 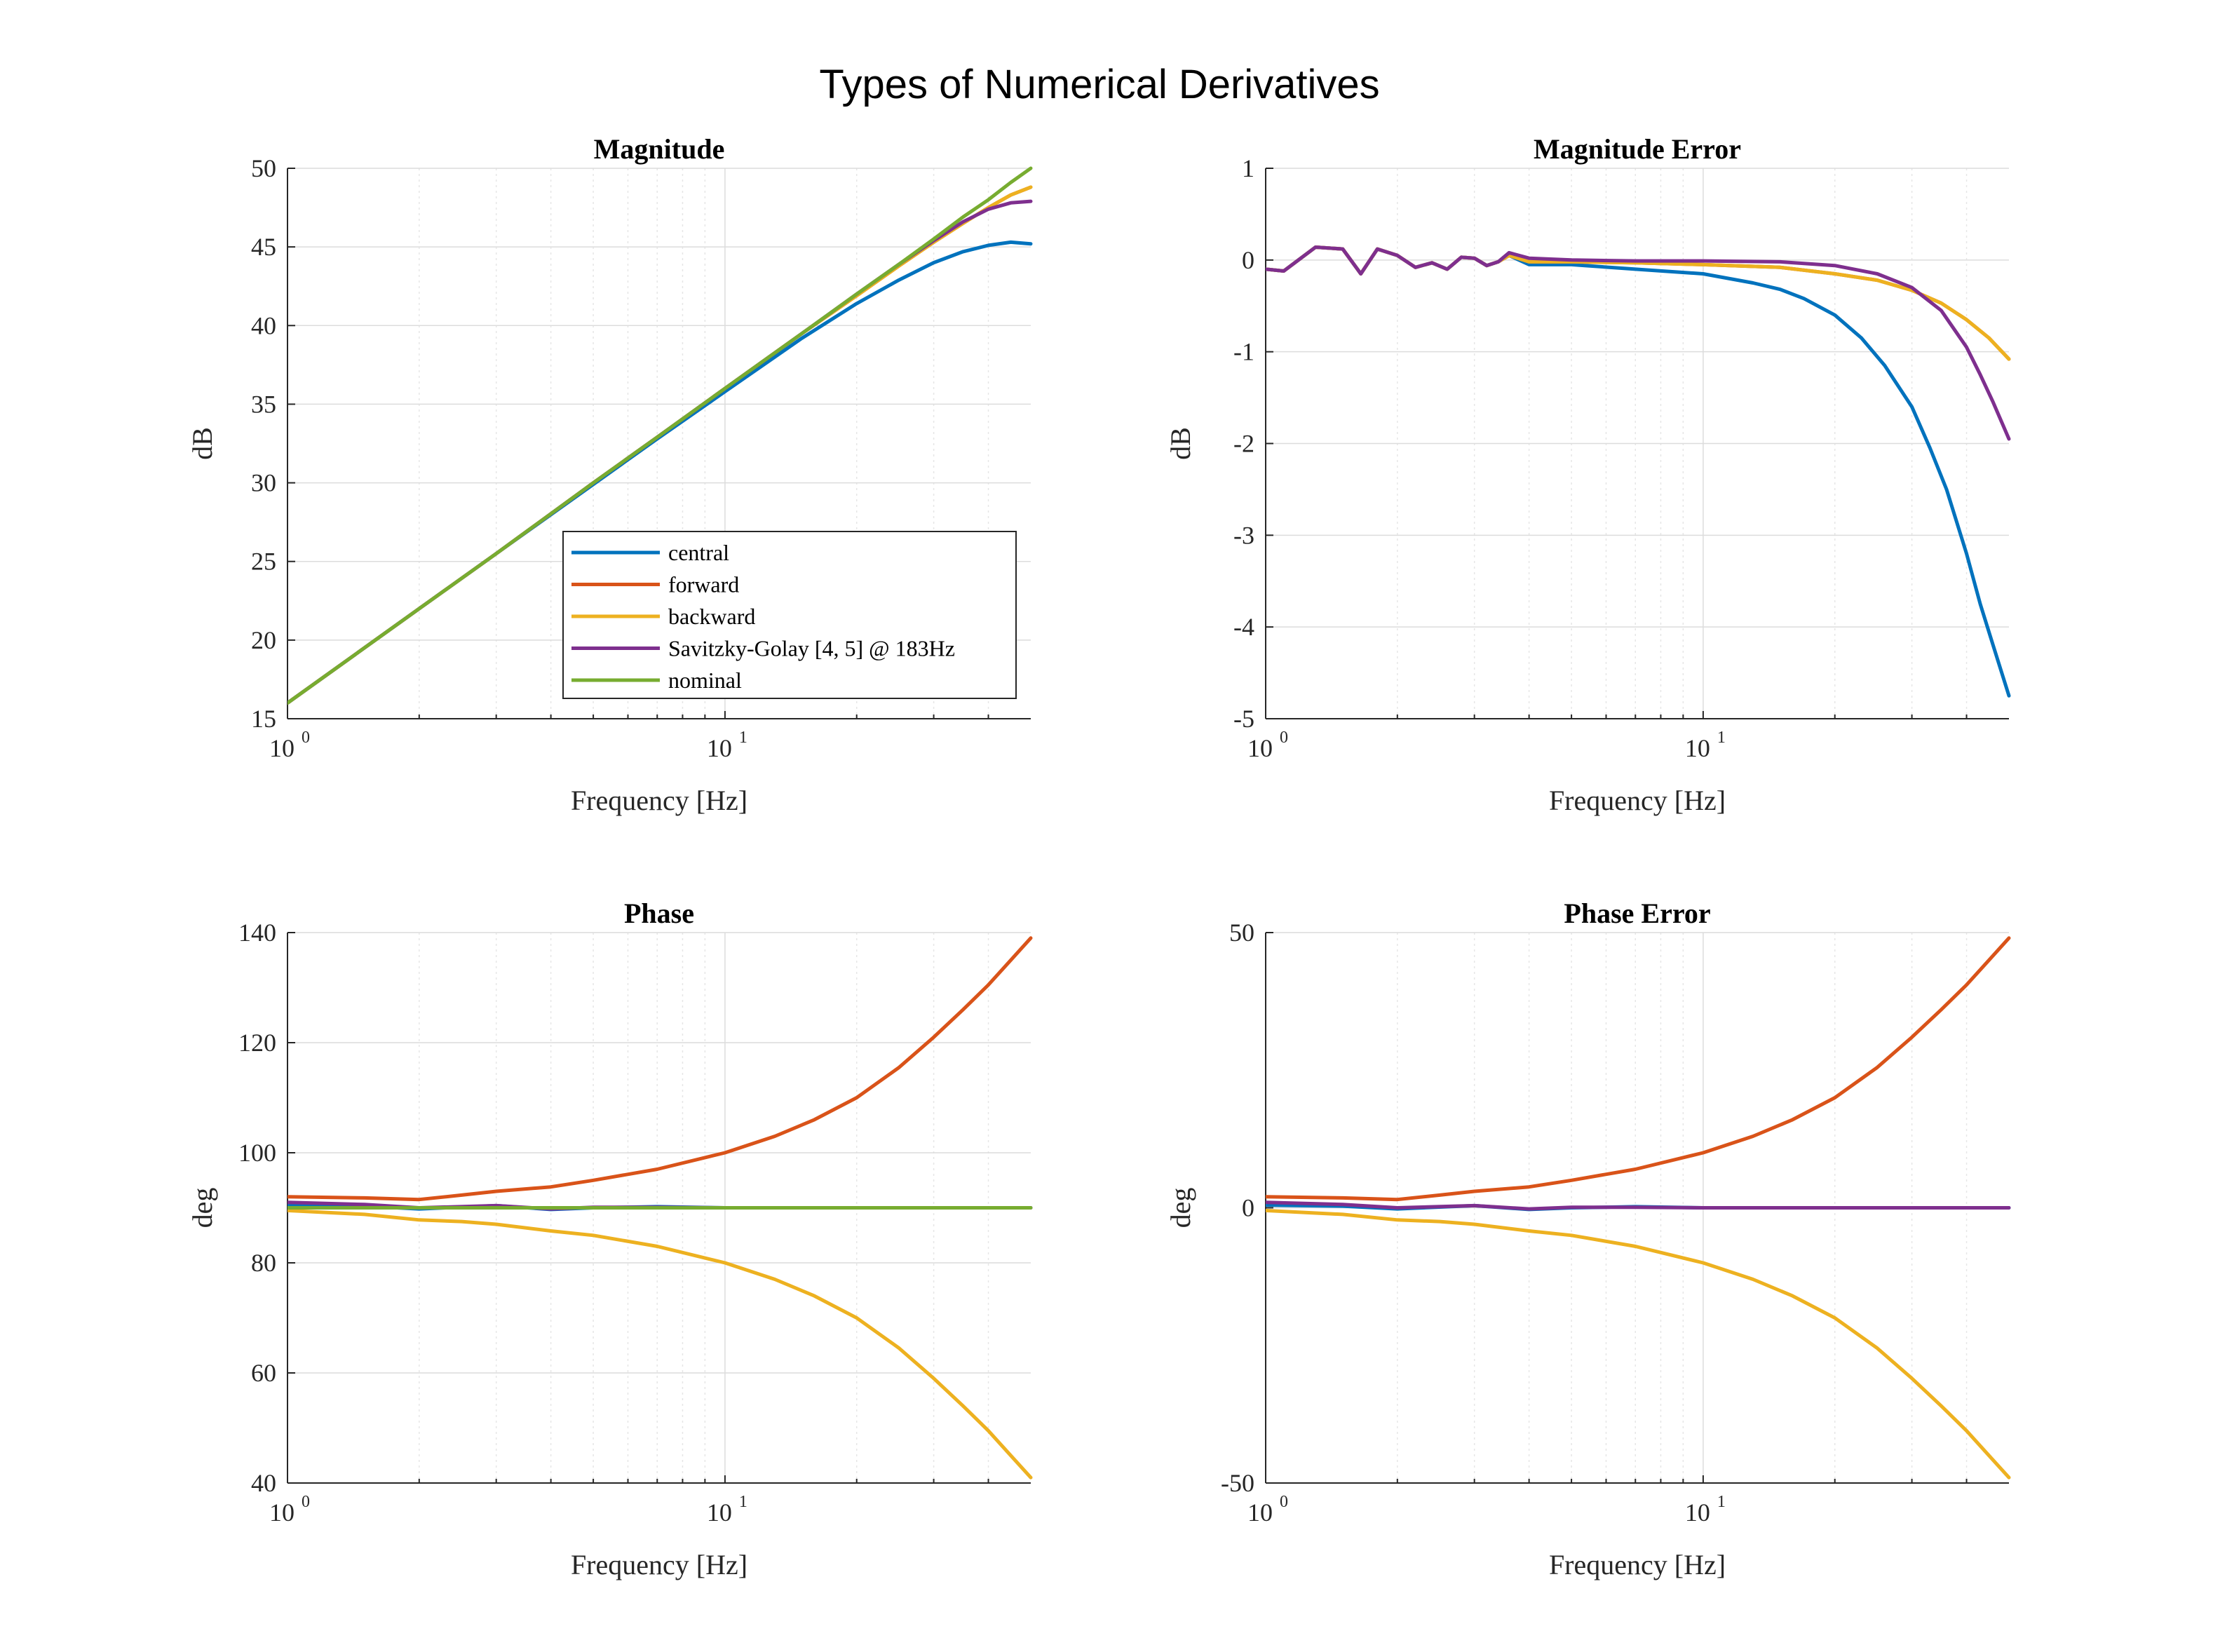 I want to click on y-tick-label: 140, so click(x=257, y=933).